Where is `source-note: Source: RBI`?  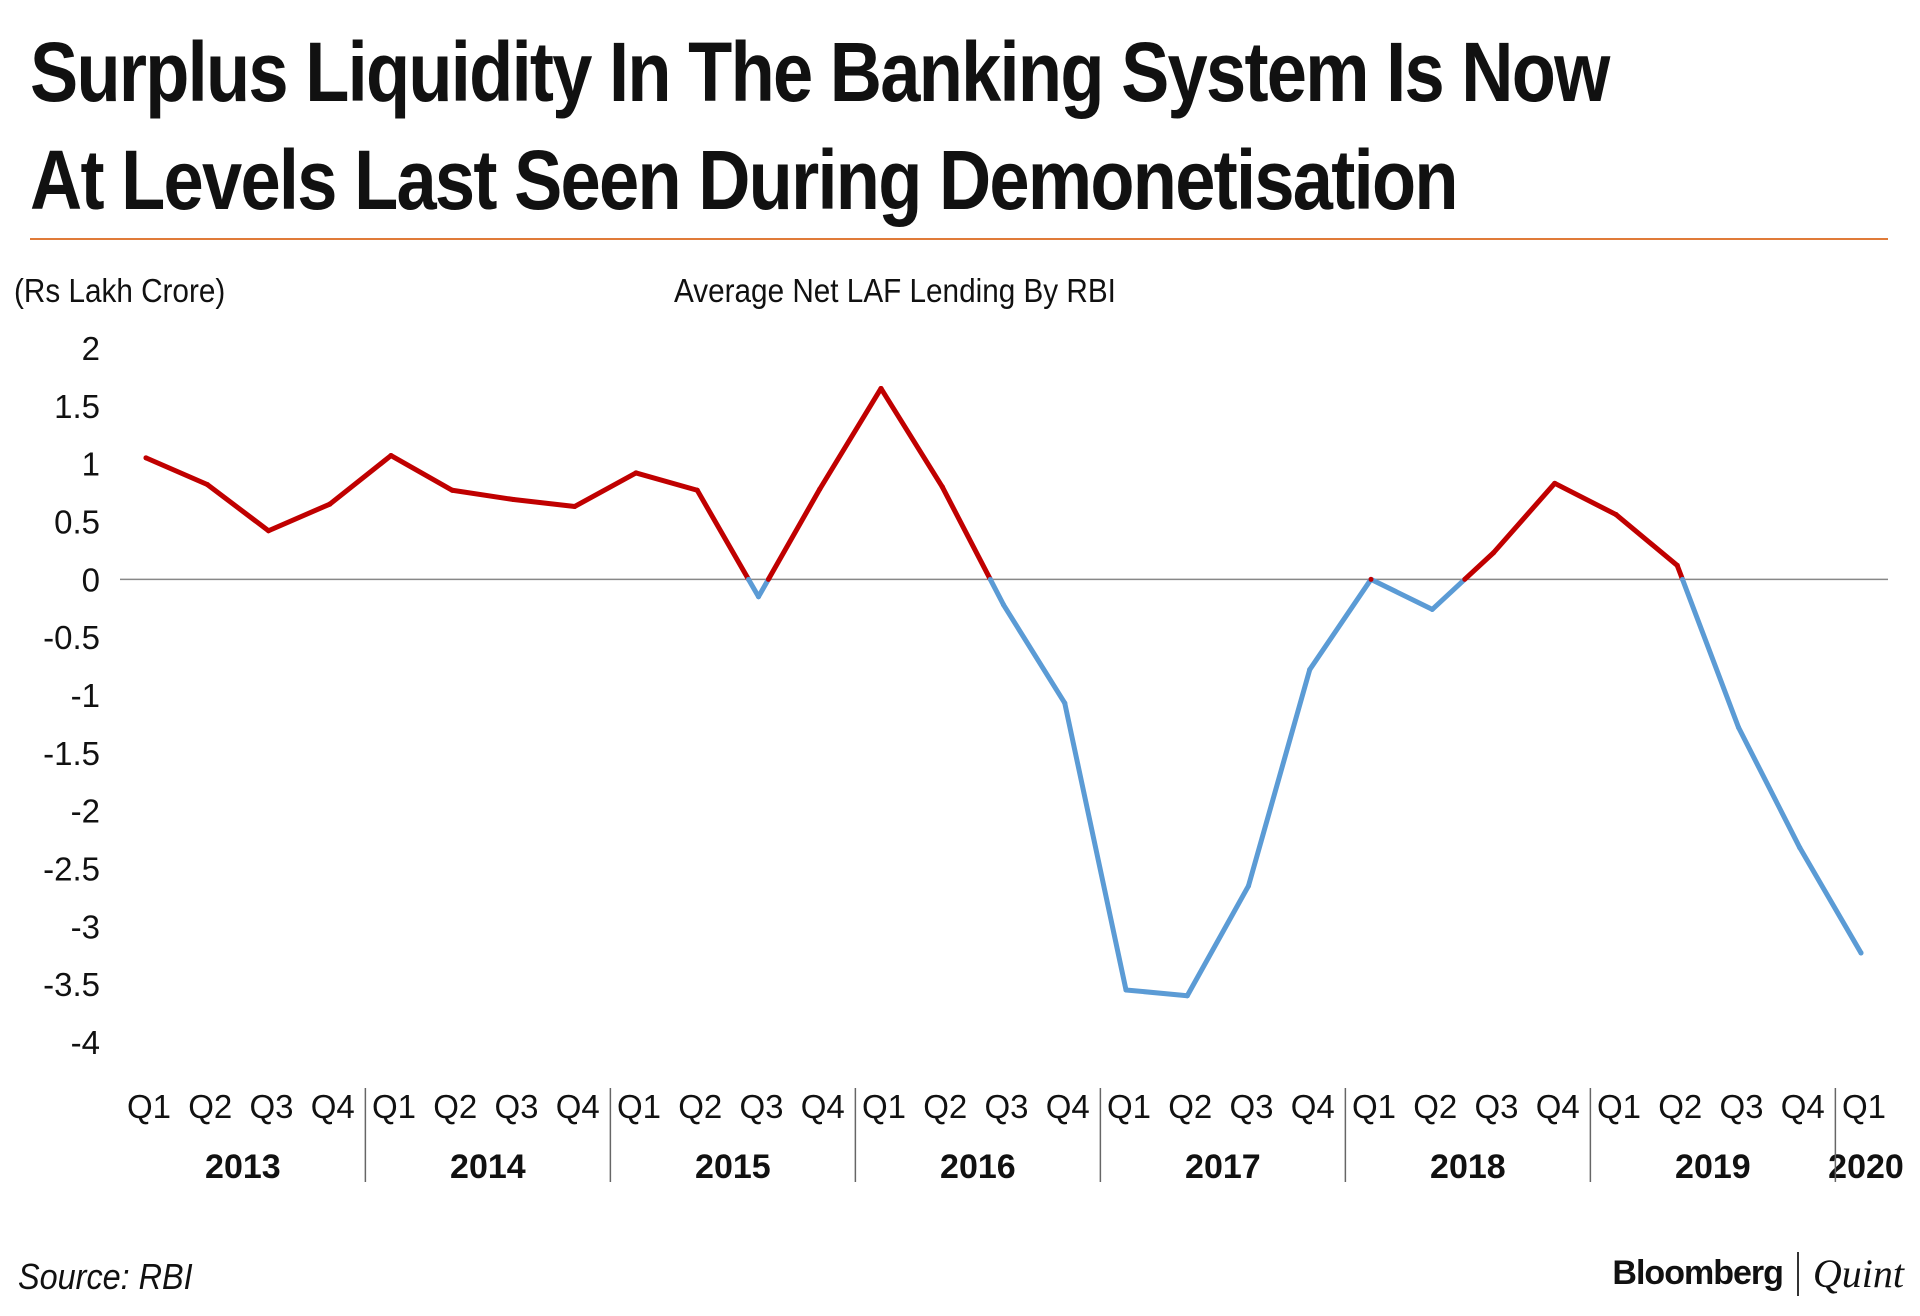
source-note: Source: RBI is located at coordinates (105, 1276).